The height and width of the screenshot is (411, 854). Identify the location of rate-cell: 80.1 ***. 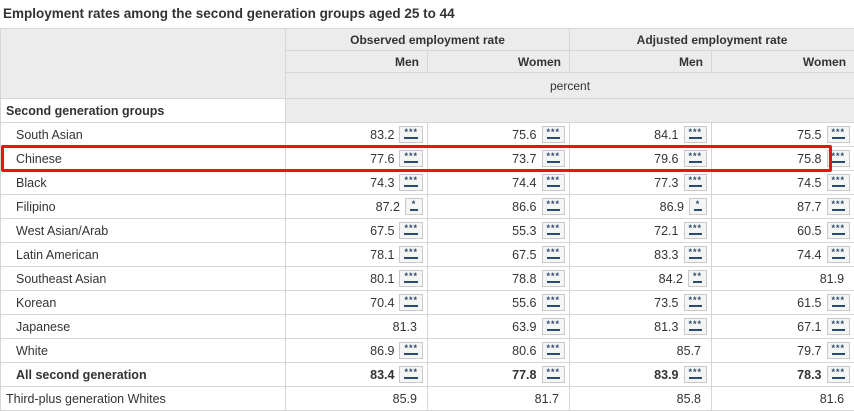
(357, 279).